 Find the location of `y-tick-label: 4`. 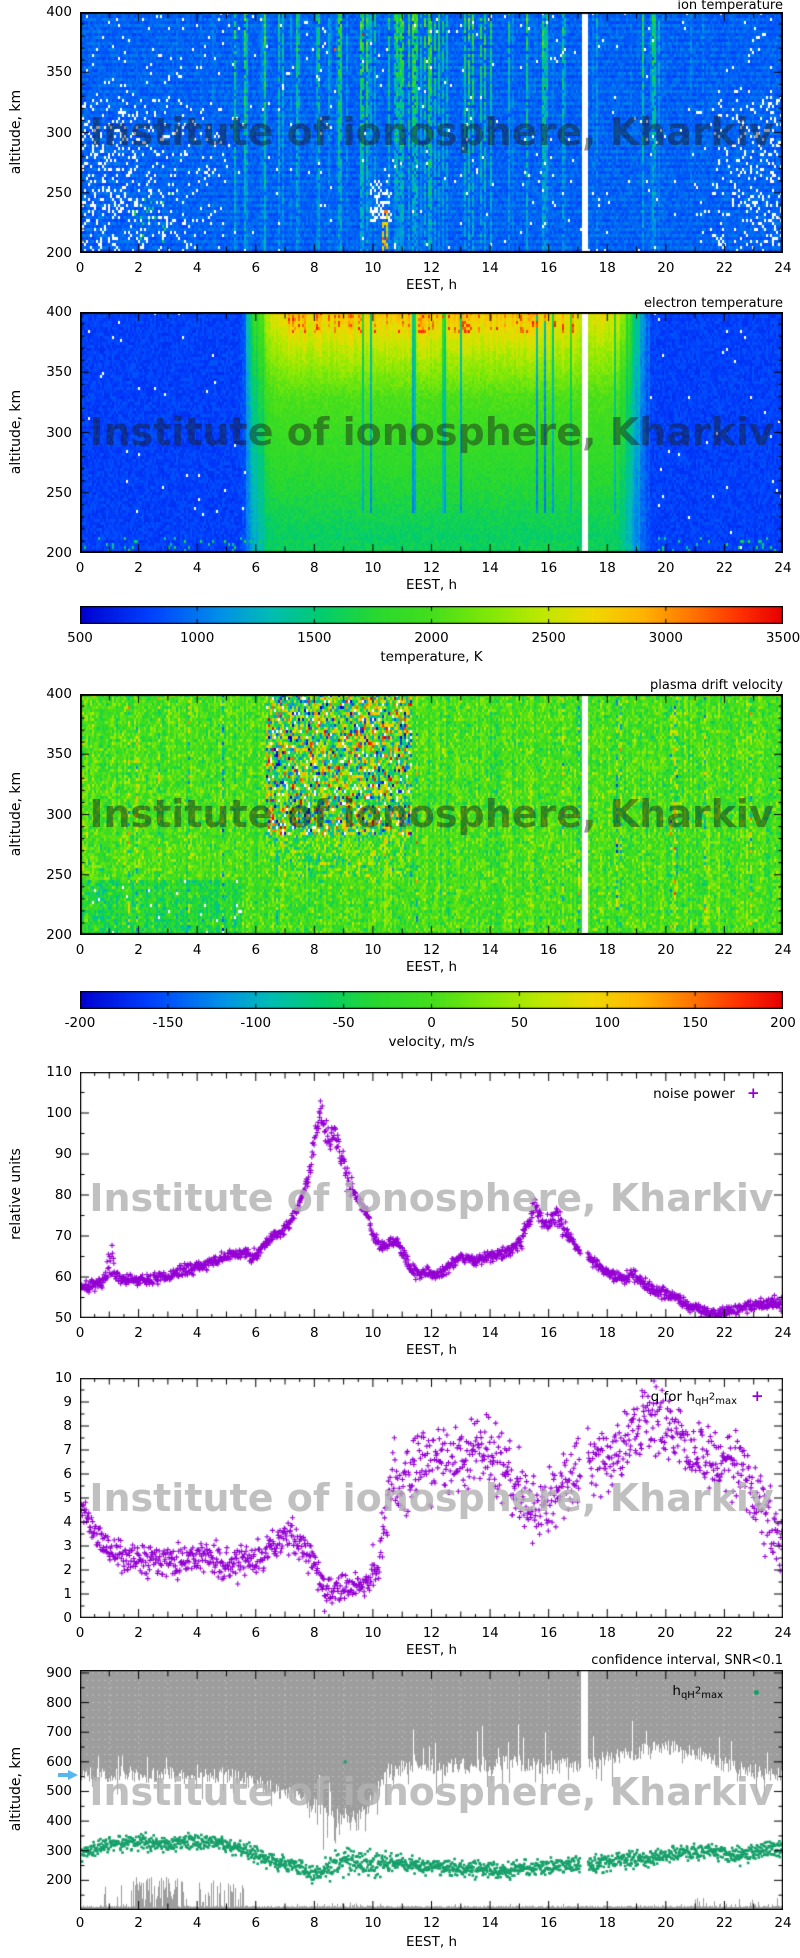

y-tick-label: 4 is located at coordinates (67, 1522).